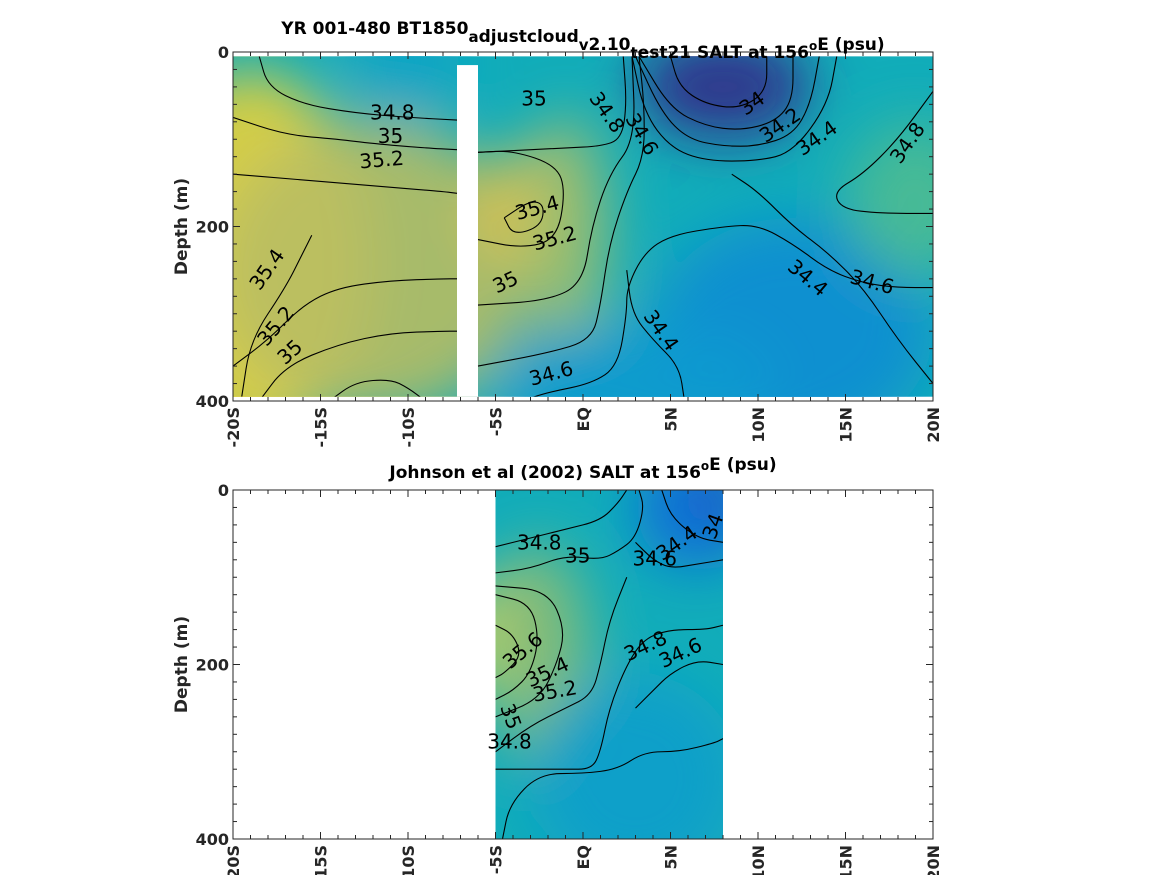 The image size is (1167, 875). Describe the element at coordinates (582, 469) in the screenshot. I see `chart-title: Johnson et al (2002) SALT at 156oE (psu)` at that location.